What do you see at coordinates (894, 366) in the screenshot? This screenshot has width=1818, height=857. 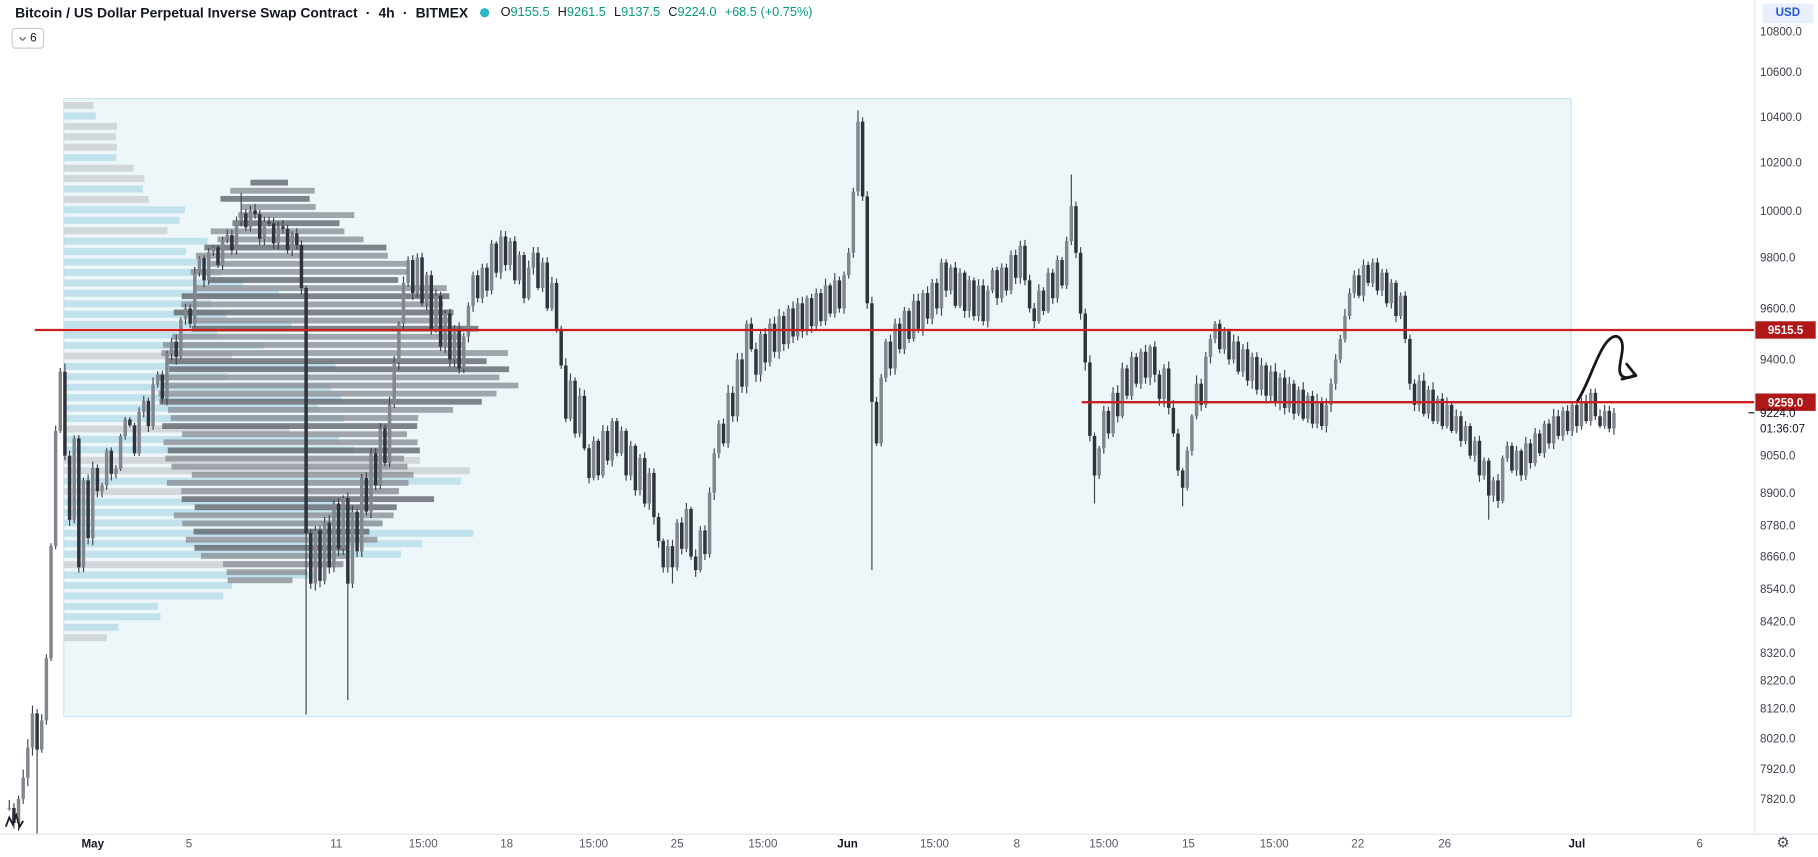 I see `horizontal-price-lines` at bounding box center [894, 366].